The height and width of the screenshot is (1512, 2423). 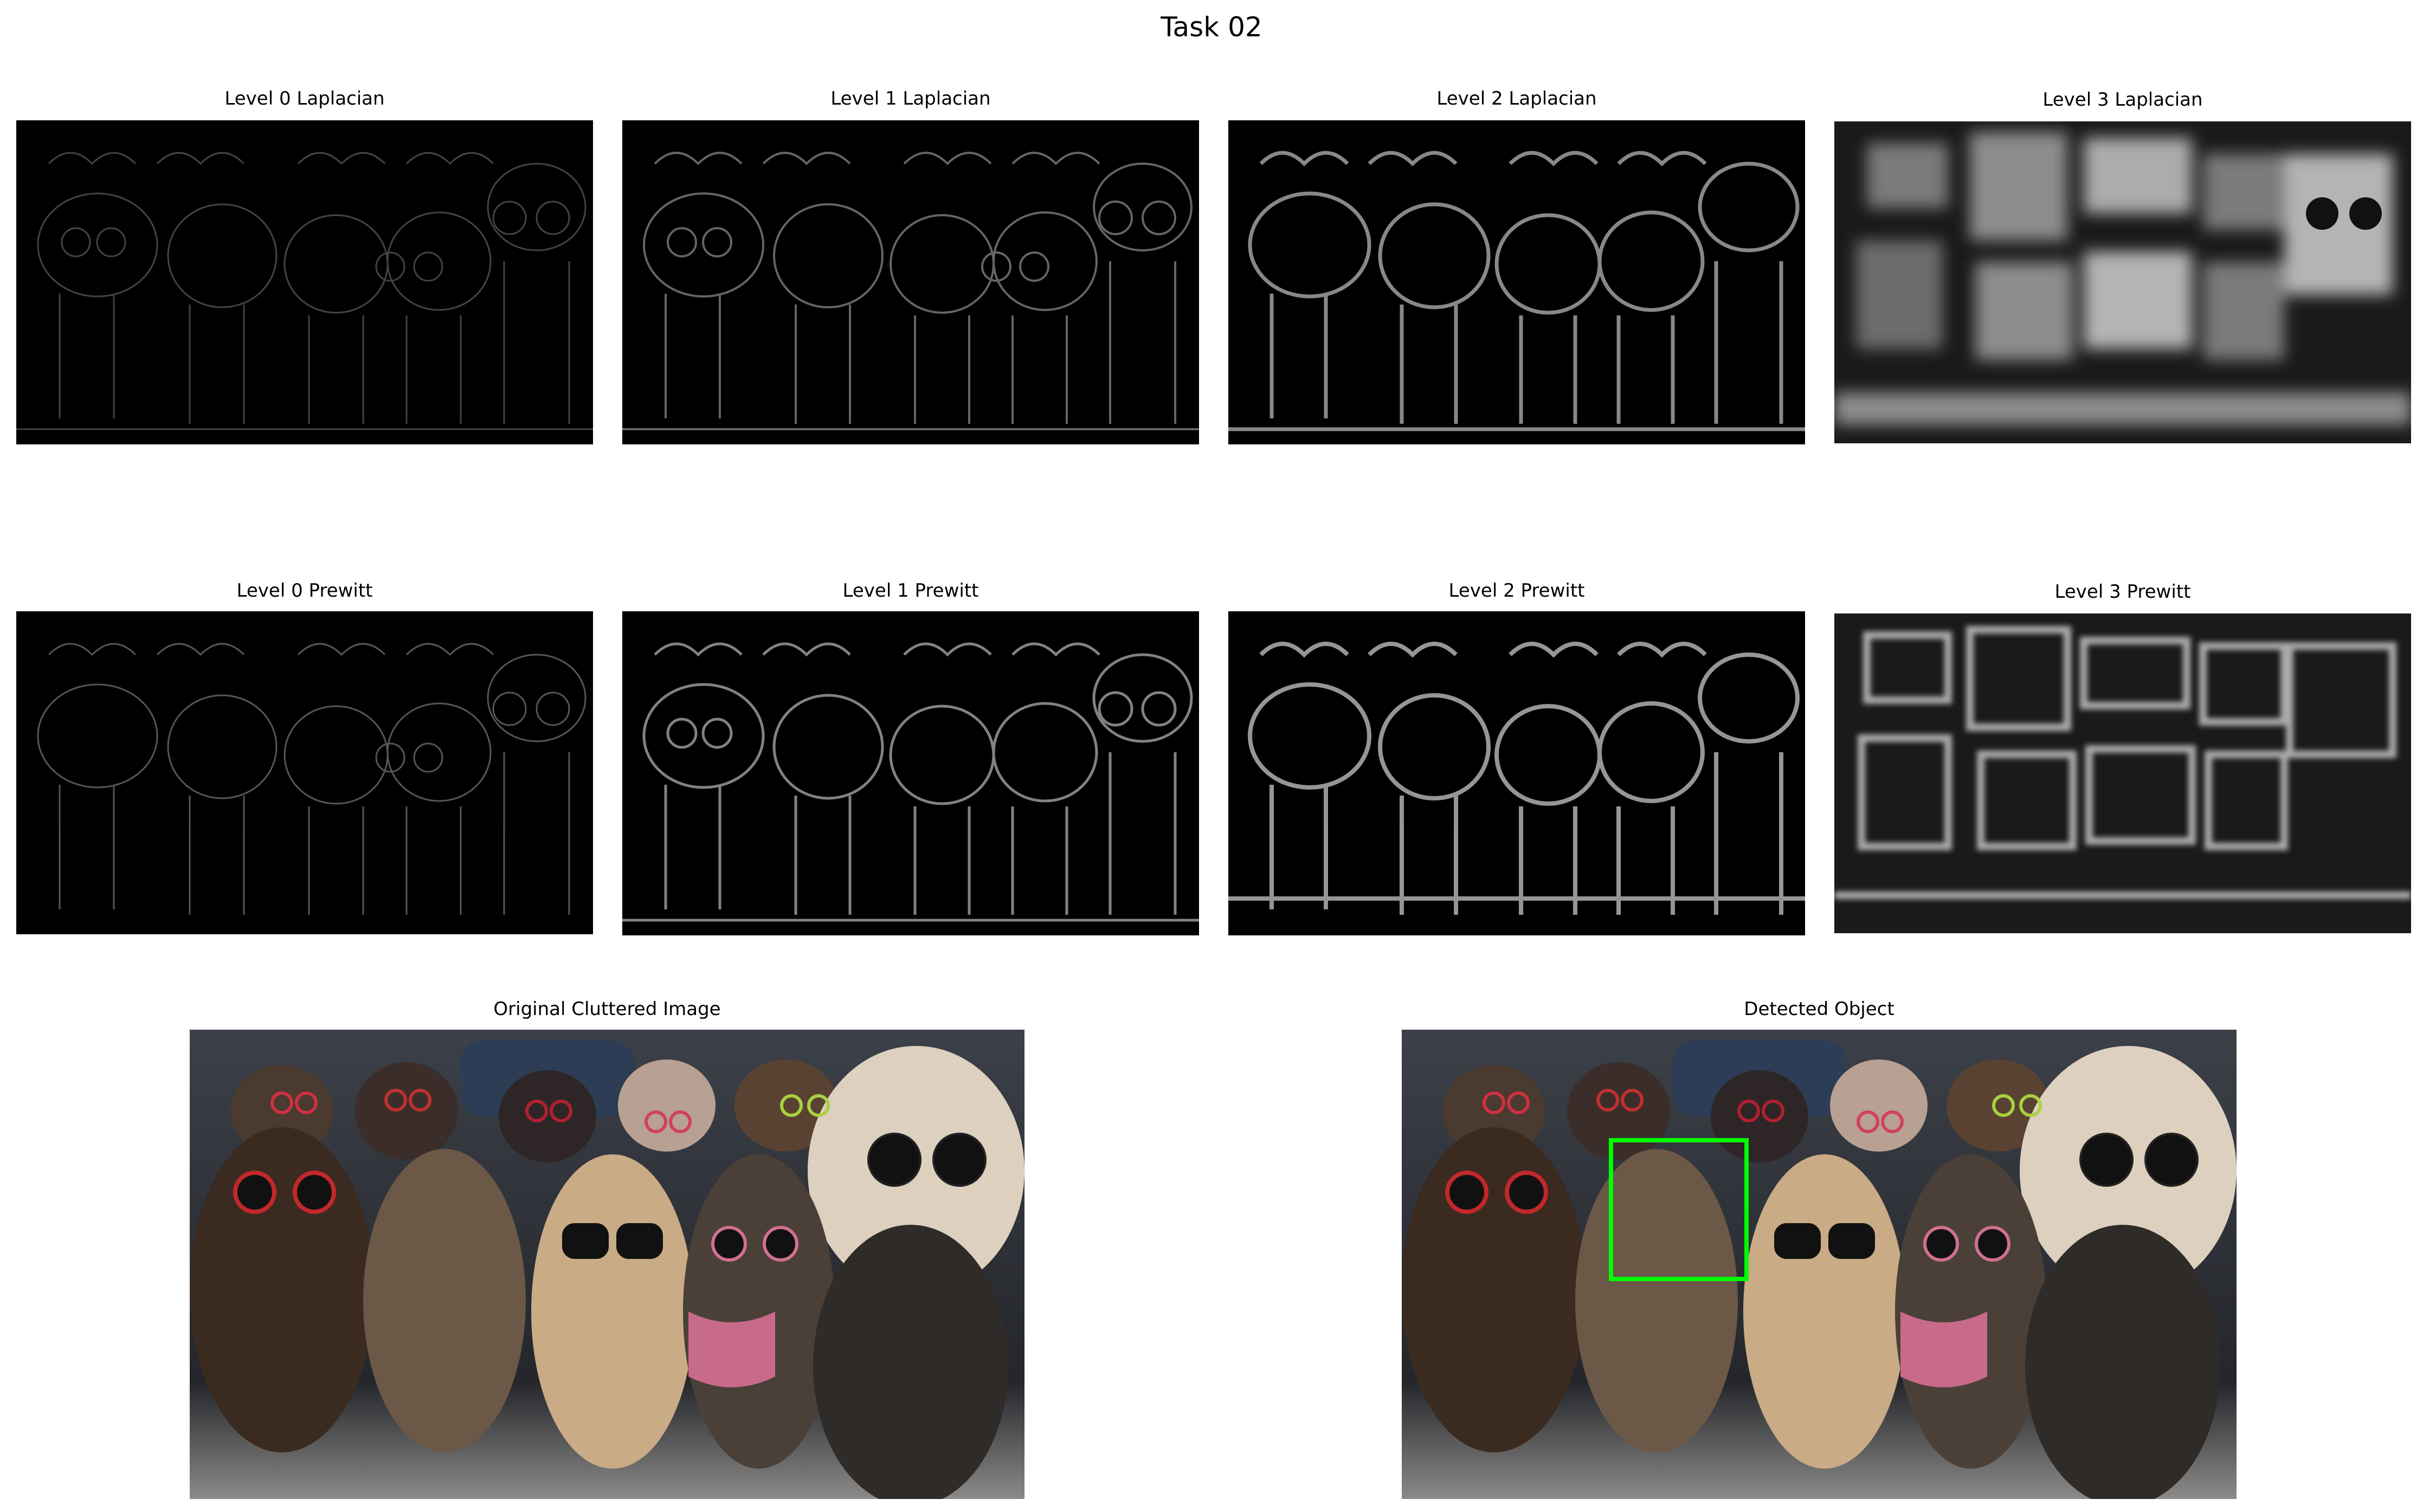 I want to click on level0-prewitt-image, so click(x=304, y=773).